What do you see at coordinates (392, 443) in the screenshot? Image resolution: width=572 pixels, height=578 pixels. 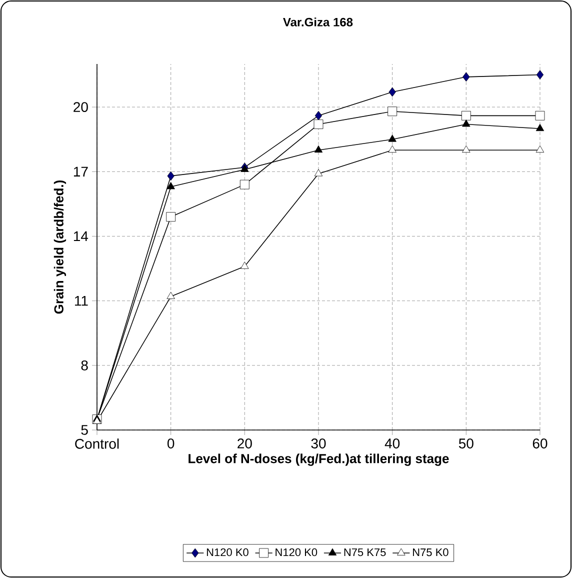 I see `x-tick-label: 40` at bounding box center [392, 443].